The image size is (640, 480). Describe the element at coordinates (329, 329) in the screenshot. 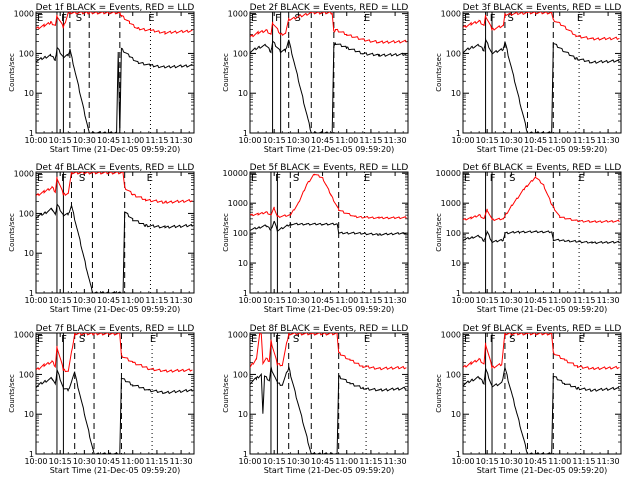

I see `chart-title: Det 8f BLACK = Events, RED = LLD` at that location.